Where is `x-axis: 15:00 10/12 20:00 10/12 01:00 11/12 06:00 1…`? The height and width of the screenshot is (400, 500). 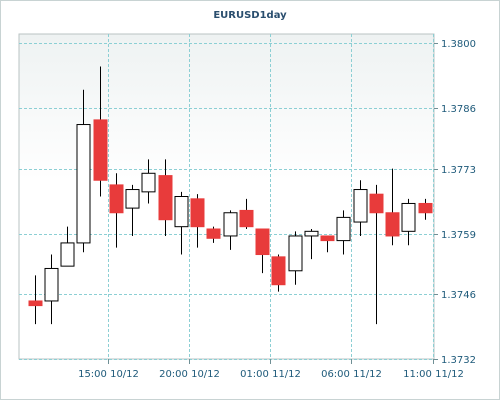
x-axis: 15:00 10/12 20:00 10/12 01:00 11/12 06:00 1… is located at coordinates (271, 369).